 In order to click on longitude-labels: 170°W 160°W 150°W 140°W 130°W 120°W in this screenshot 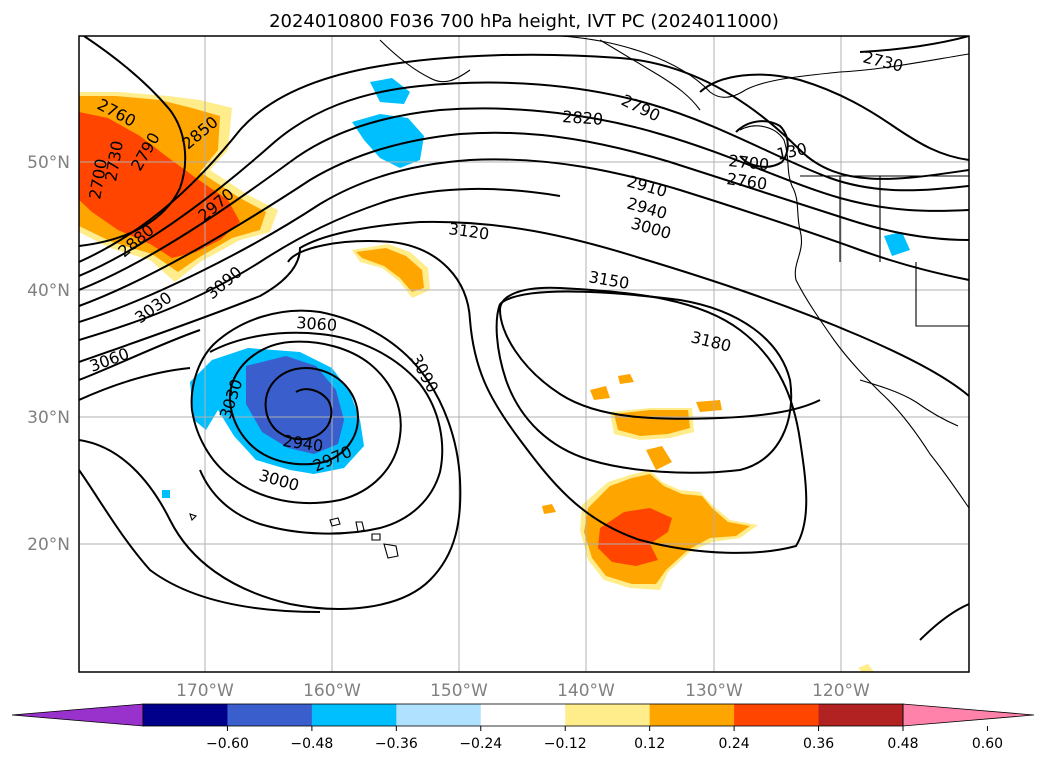, I will do `click(523, 691)`.